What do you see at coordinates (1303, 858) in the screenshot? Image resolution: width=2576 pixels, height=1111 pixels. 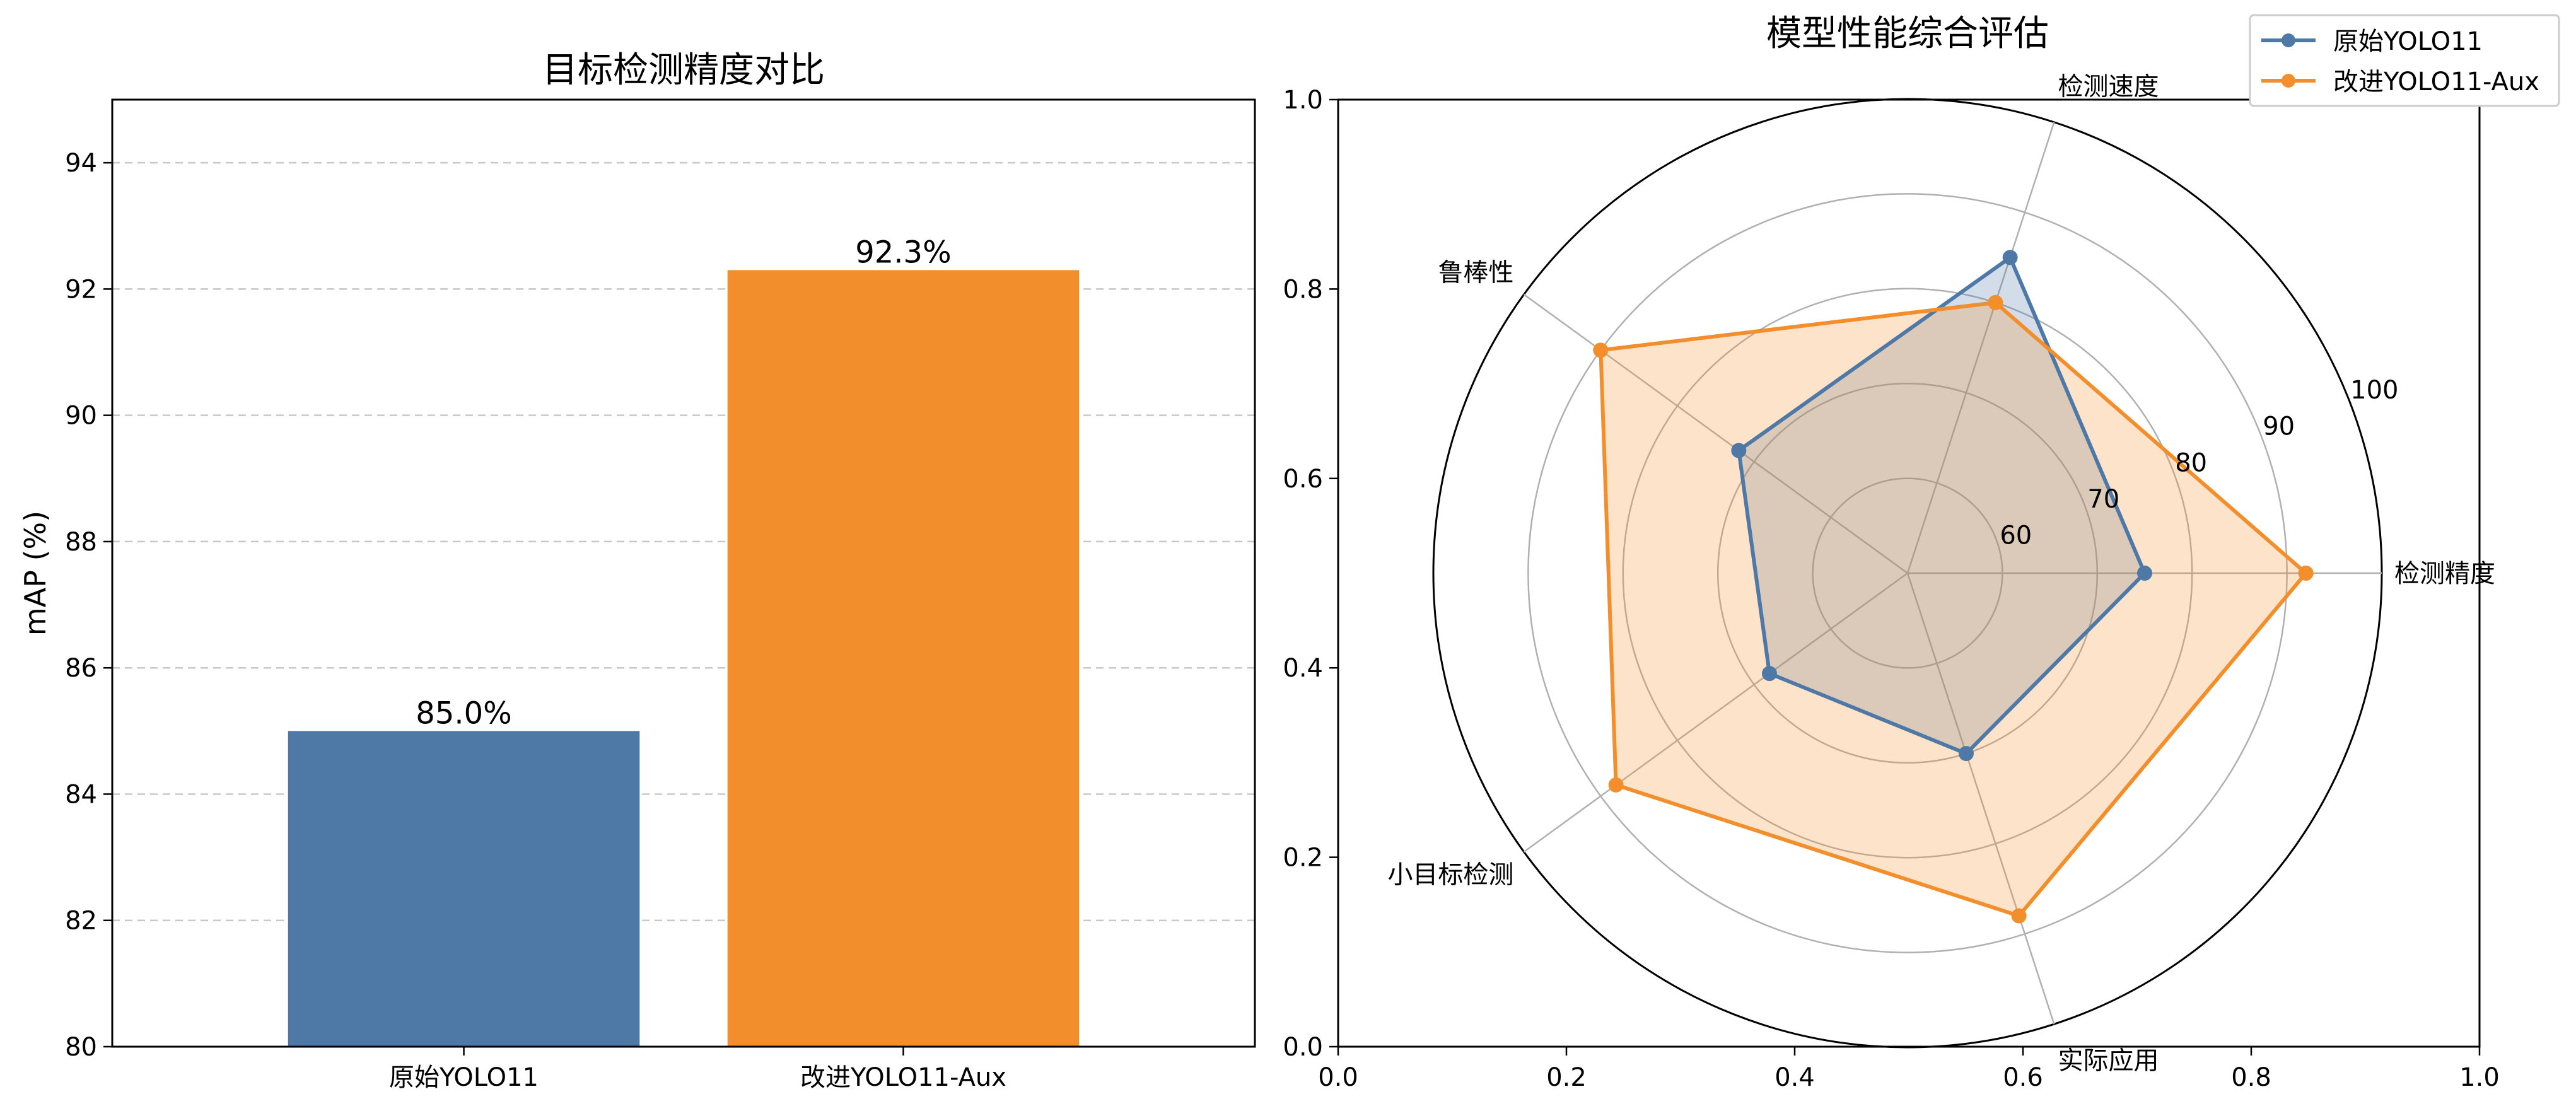 I see `frame-y-tick-label: 0.2` at bounding box center [1303, 858].